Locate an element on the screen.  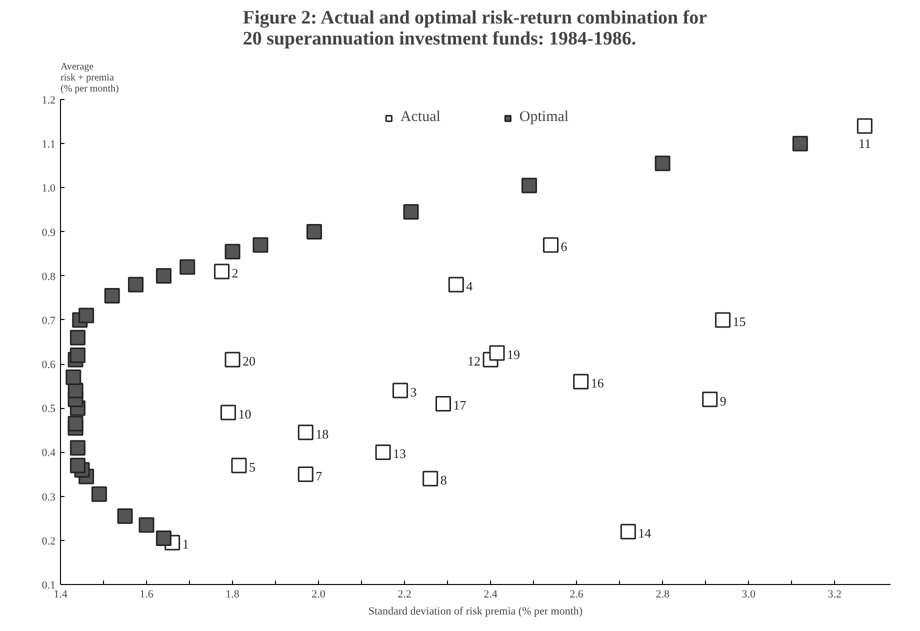
annotation: 20 is located at coordinates (249, 361).